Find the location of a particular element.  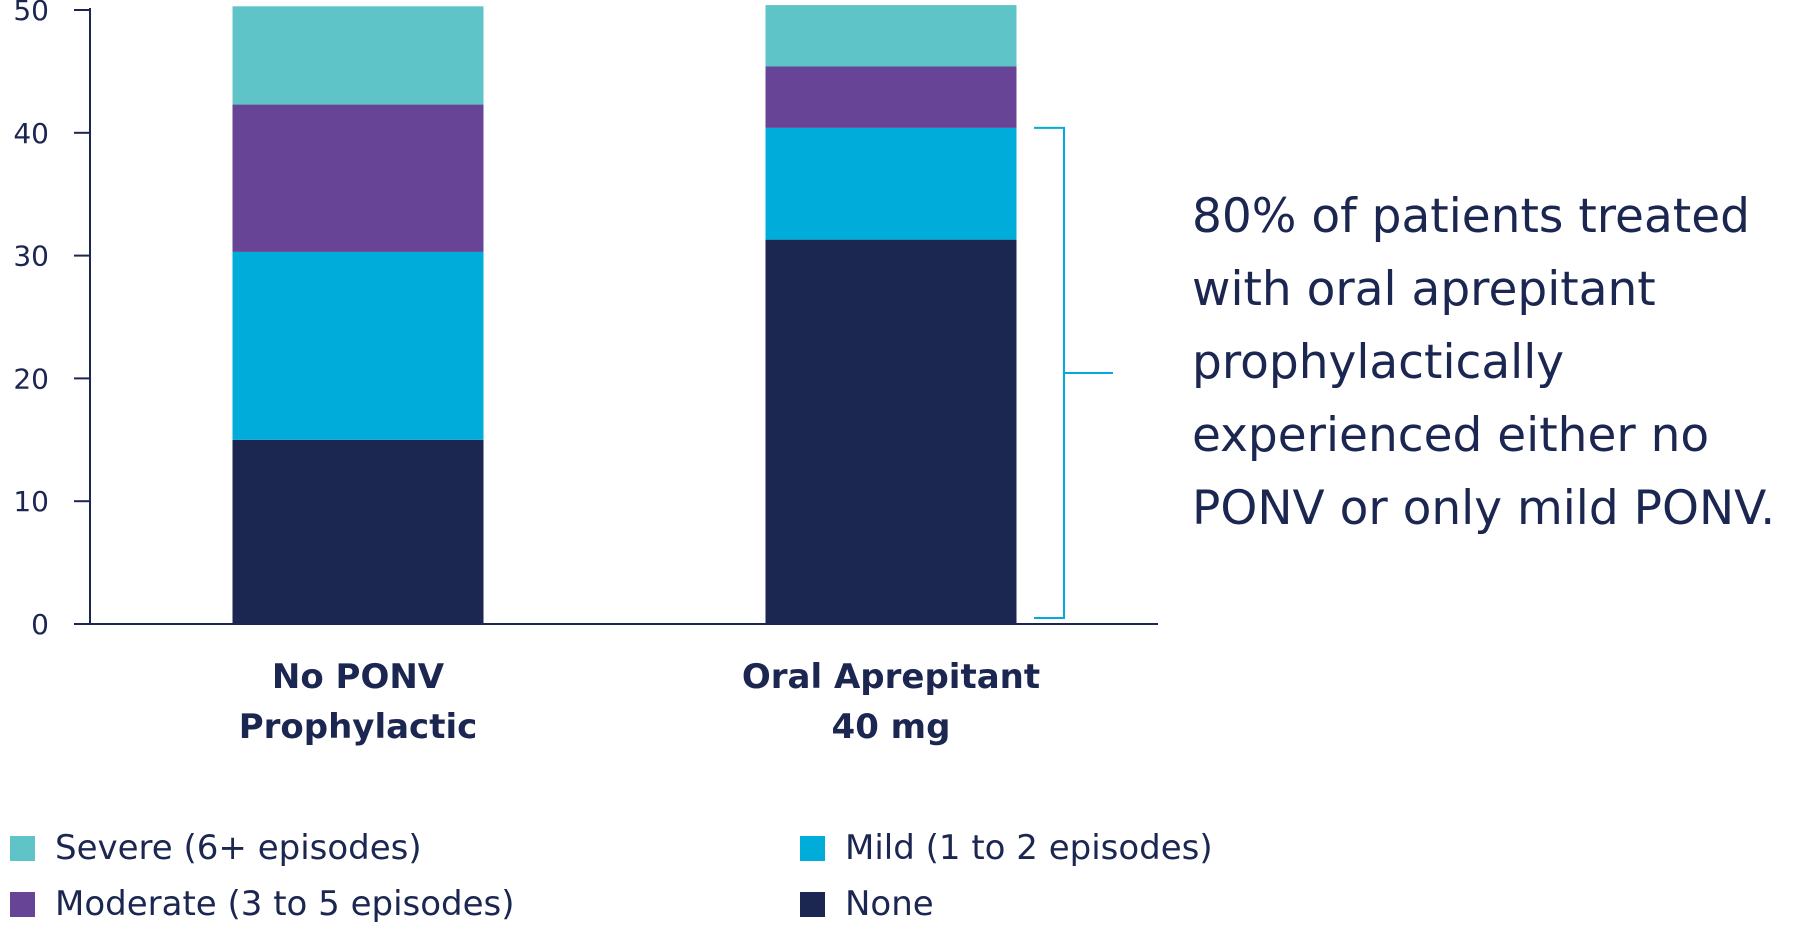

bar-oral-aprepitant-none is located at coordinates (891, 432).